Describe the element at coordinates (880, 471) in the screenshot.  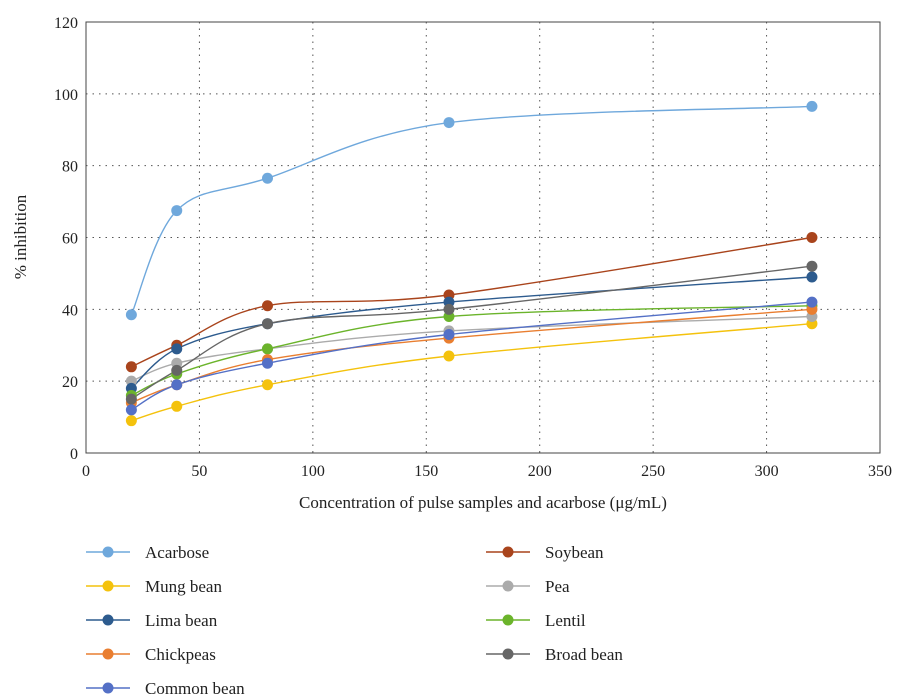
I see `x-tick-label: 350` at that location.